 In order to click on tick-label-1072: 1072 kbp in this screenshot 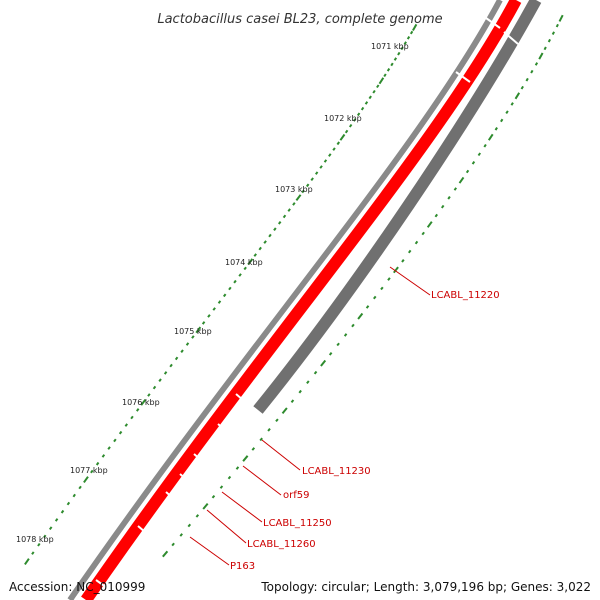, I will do `click(343, 118)`.